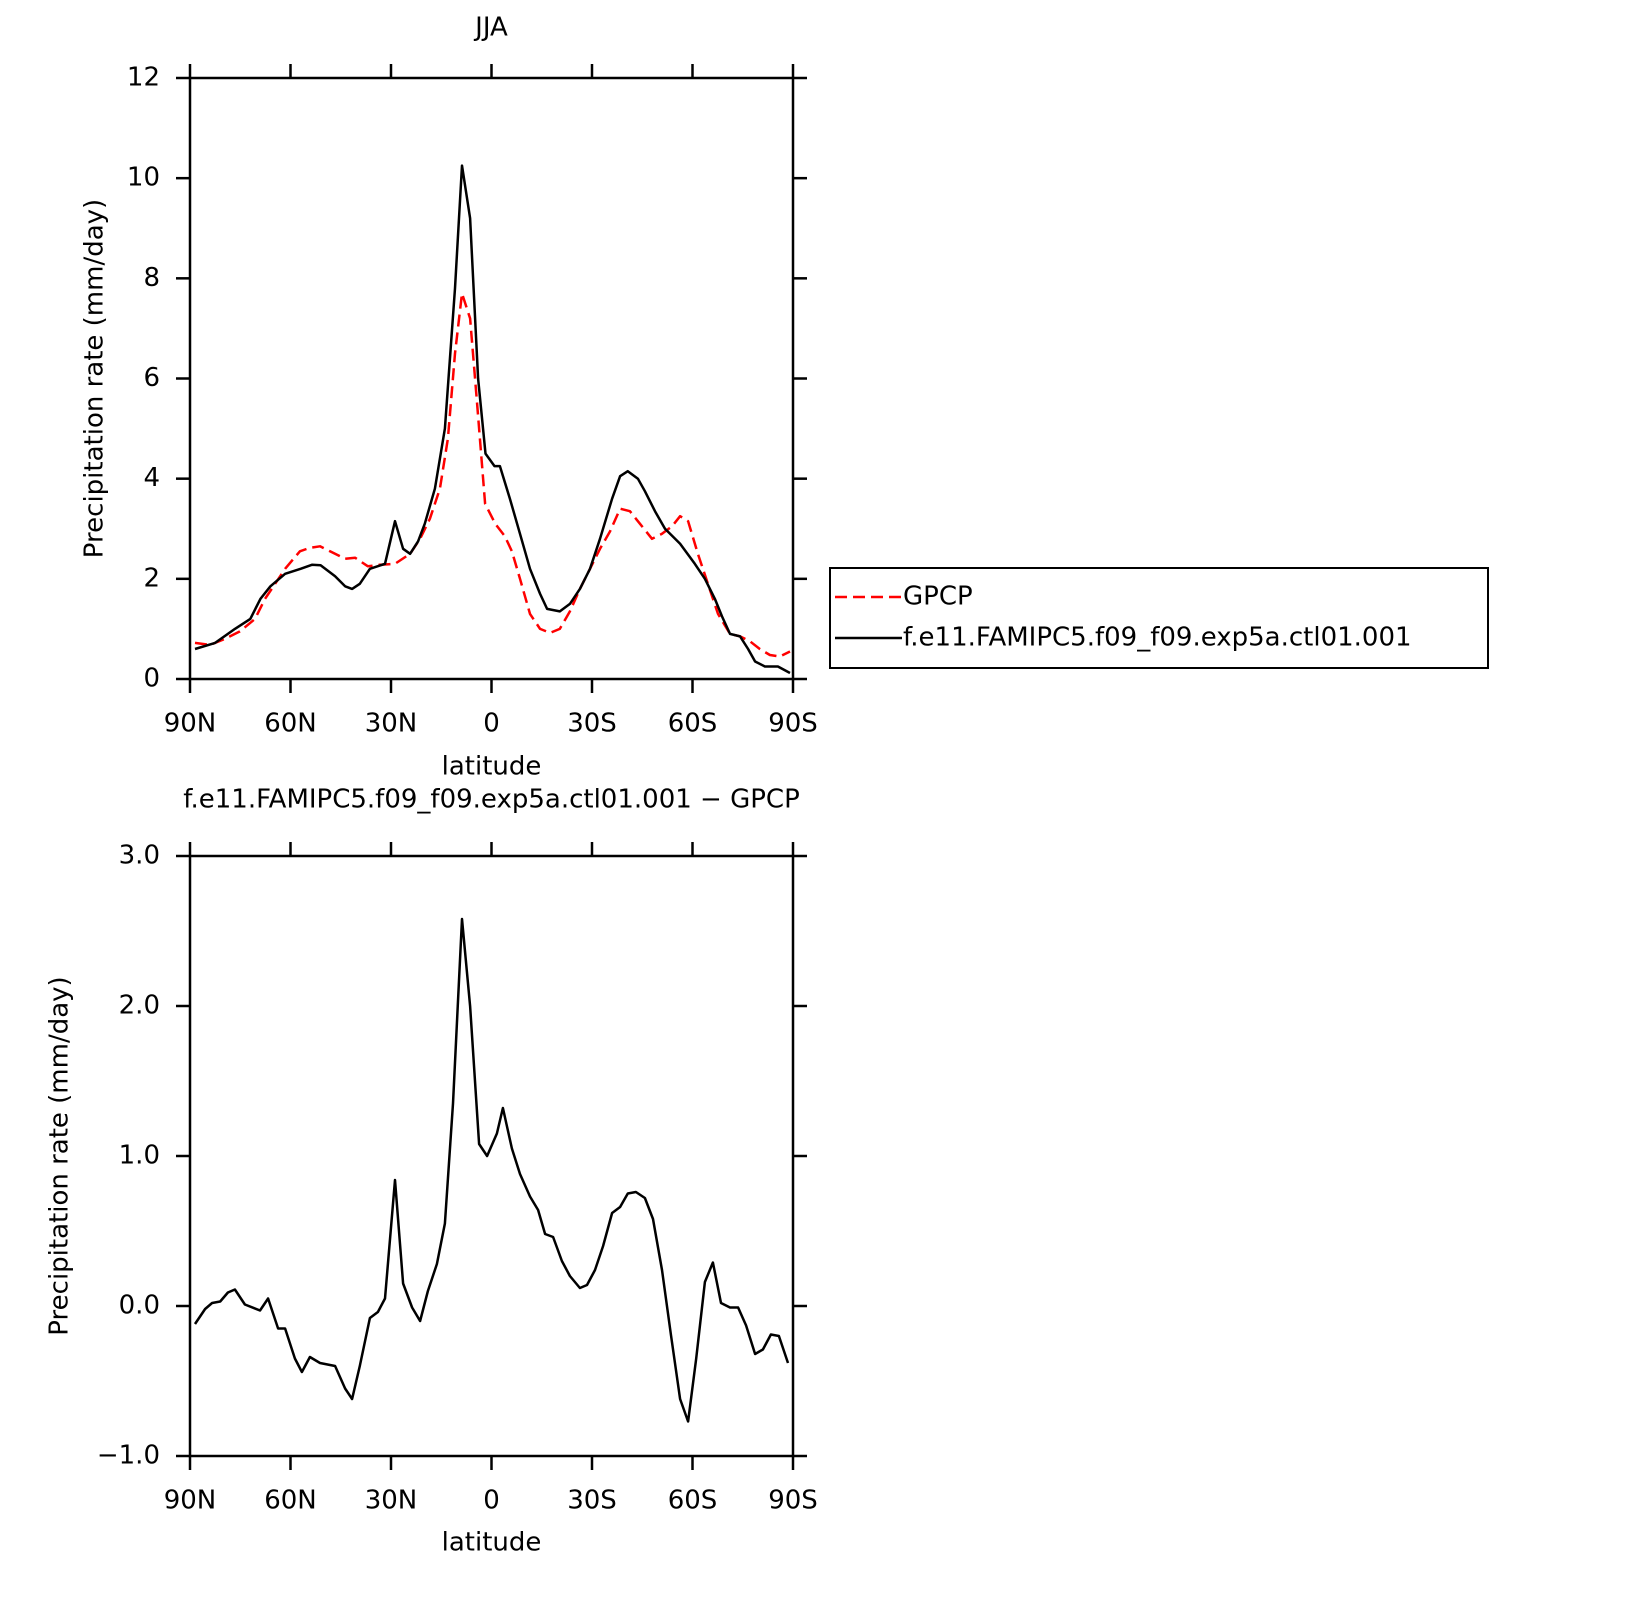 The width and height of the screenshot is (1627, 1624). What do you see at coordinates (143, 178) in the screenshot?
I see `y-tick-label: 10` at bounding box center [143, 178].